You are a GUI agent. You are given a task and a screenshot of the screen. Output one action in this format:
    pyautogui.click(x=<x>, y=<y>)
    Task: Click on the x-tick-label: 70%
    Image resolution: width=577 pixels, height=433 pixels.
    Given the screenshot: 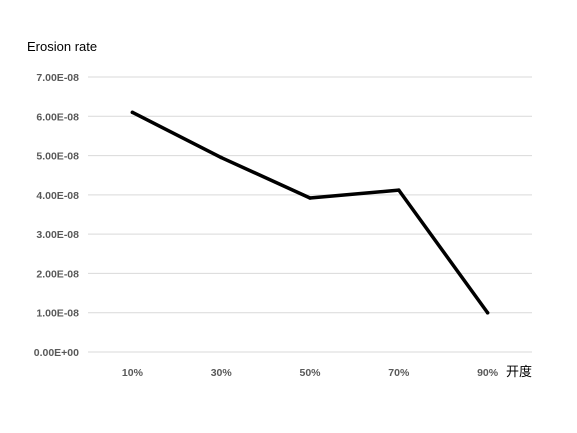 What is the action you would take?
    pyautogui.click(x=399, y=373)
    